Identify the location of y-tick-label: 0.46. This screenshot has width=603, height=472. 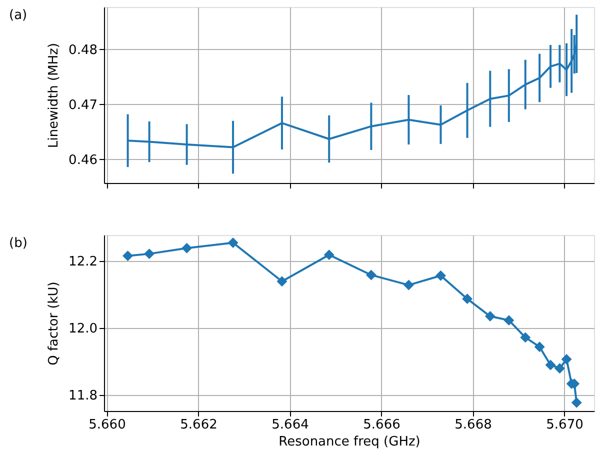
(83, 160).